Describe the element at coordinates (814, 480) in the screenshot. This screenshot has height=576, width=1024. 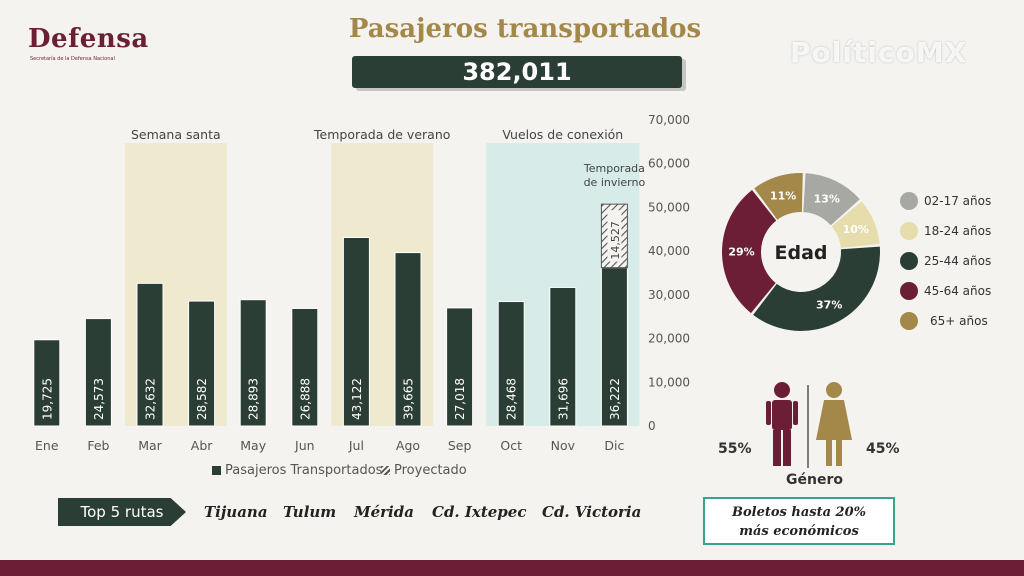
I see `gender-title: Género` at that location.